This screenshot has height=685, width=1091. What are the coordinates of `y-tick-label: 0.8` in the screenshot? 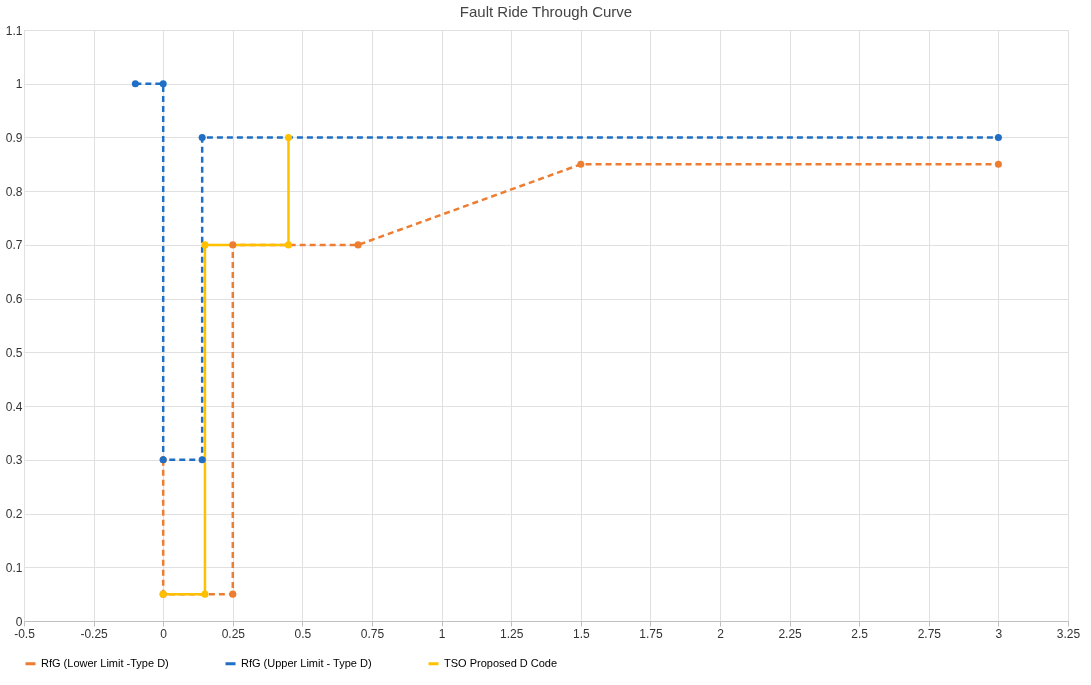 It's located at (14, 191).